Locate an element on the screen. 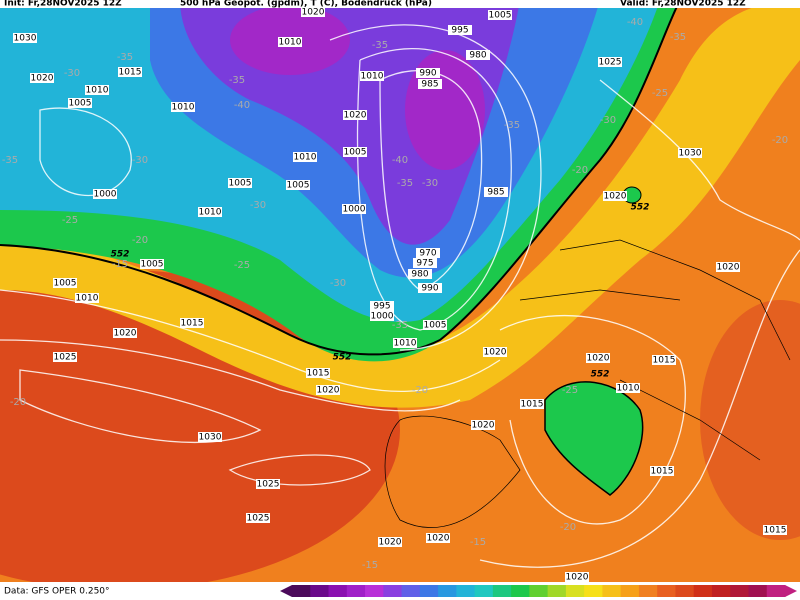 This screenshot has width=800, height=600. isobar-label: 985 is located at coordinates (429, 85).